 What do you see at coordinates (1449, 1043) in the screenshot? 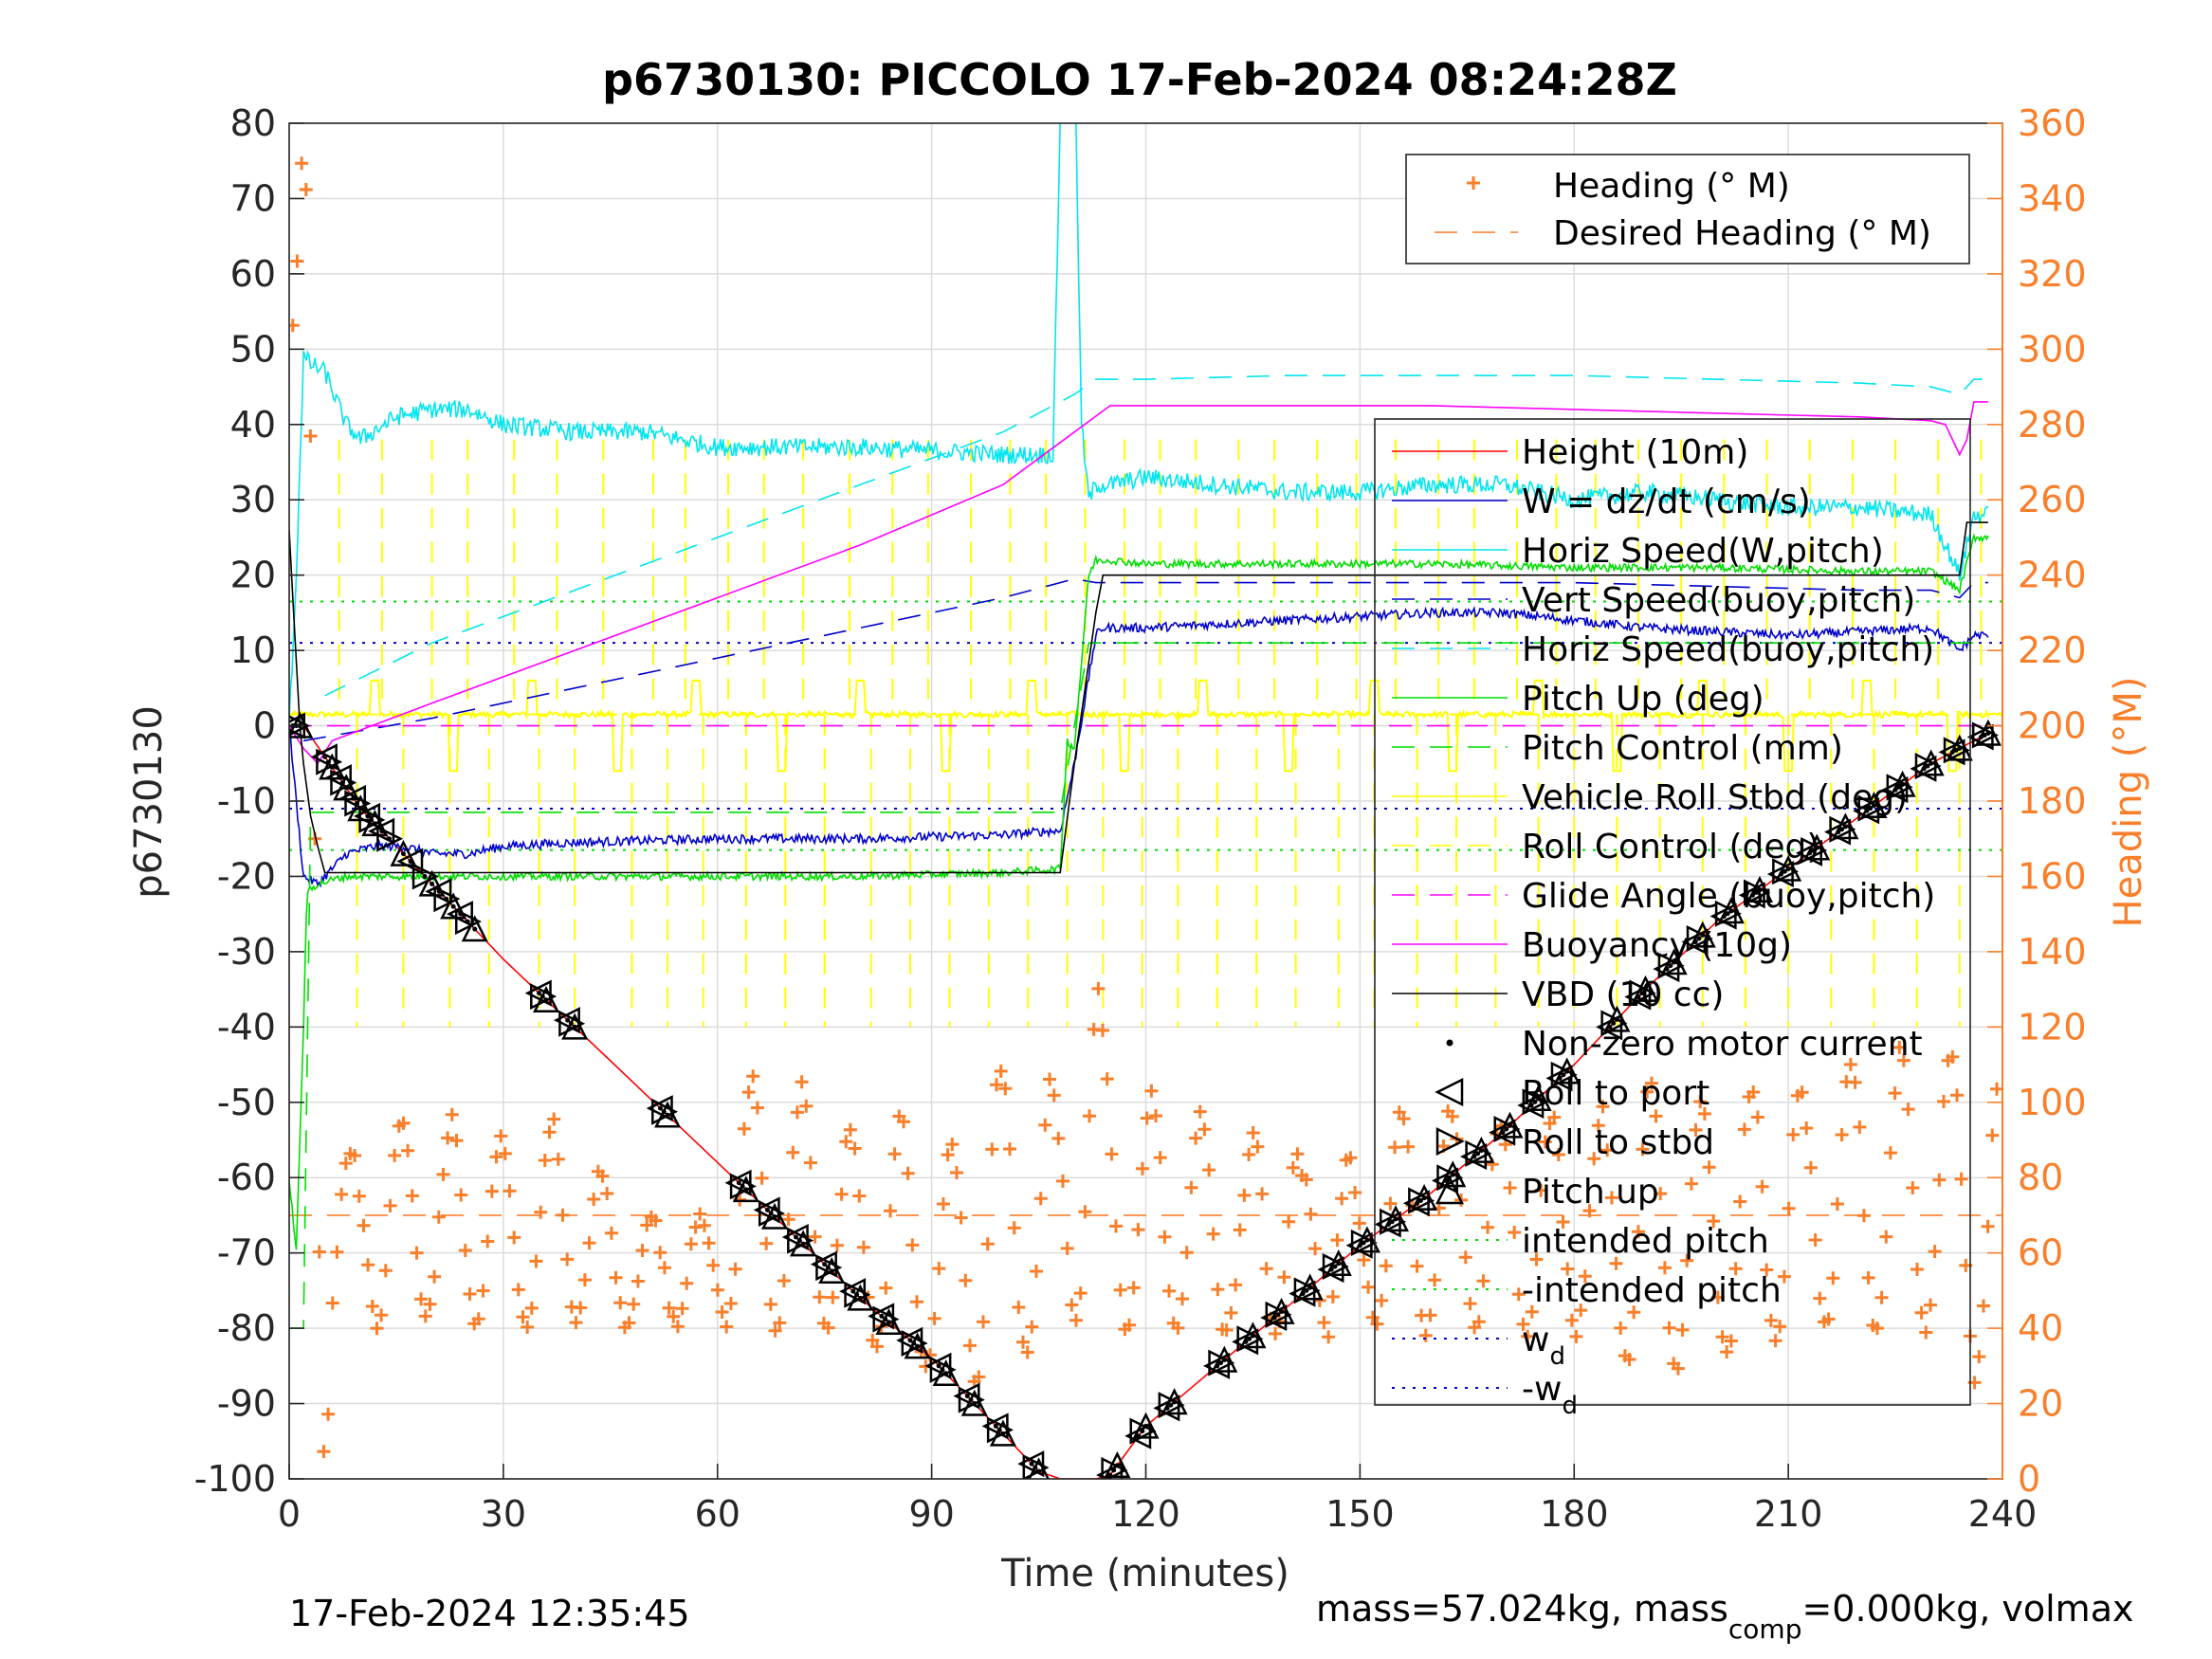
I see `legend-symbol` at bounding box center [1449, 1043].